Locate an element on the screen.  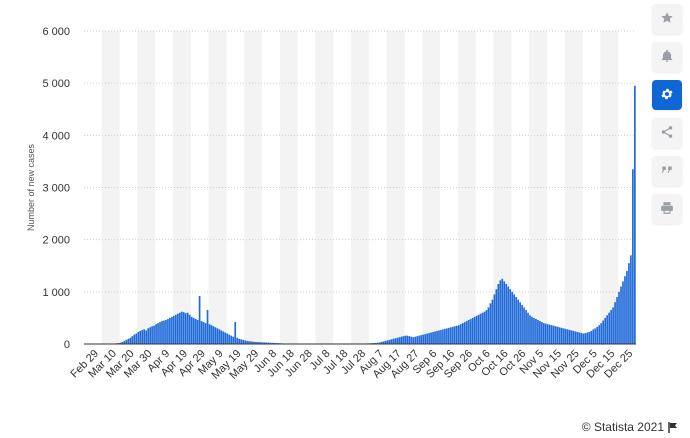
favorite-button is located at coordinates (667, 19).